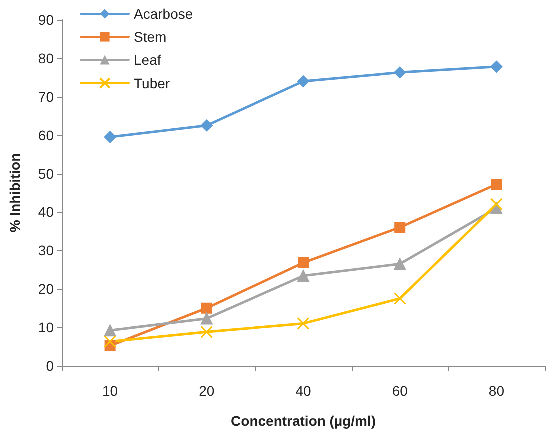  Describe the element at coordinates (150, 37) in the screenshot. I see `legend-label: Stem` at that location.